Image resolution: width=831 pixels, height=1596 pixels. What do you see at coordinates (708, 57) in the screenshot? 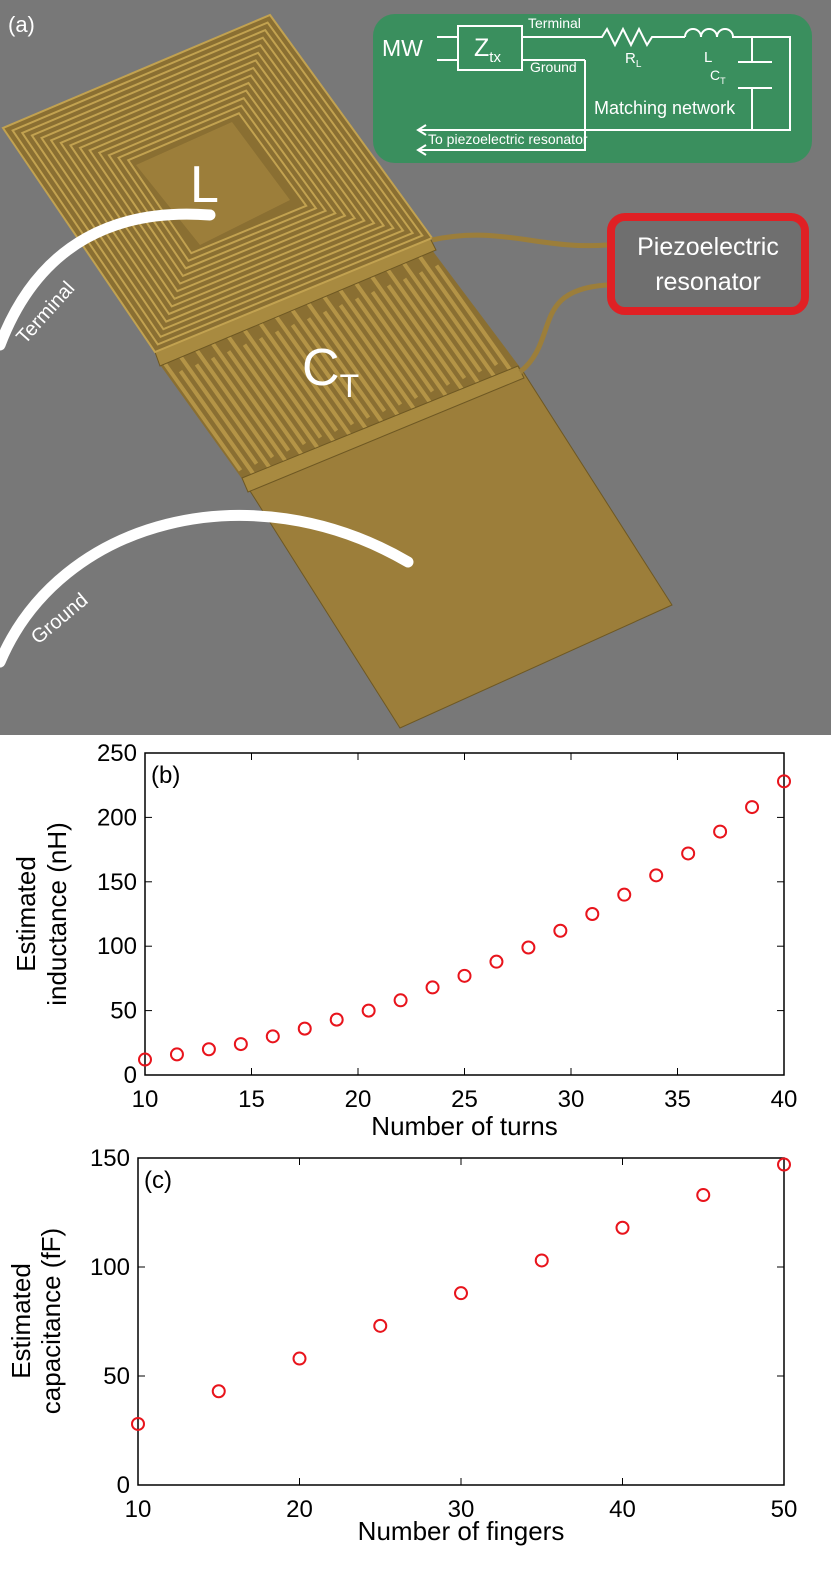
I see `circuit-inductor: L` at bounding box center [708, 57].